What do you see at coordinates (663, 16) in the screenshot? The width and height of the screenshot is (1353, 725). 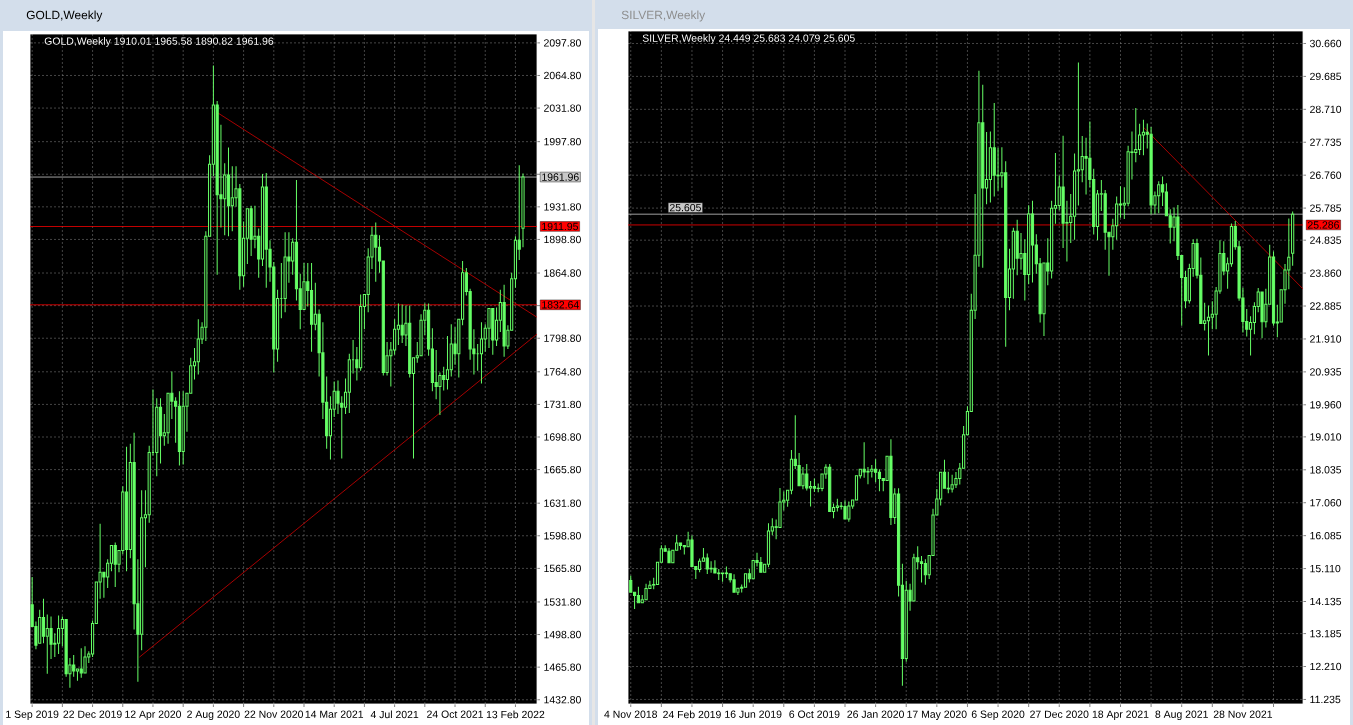 I see `chart-title: SILVER,Weekly` at bounding box center [663, 16].